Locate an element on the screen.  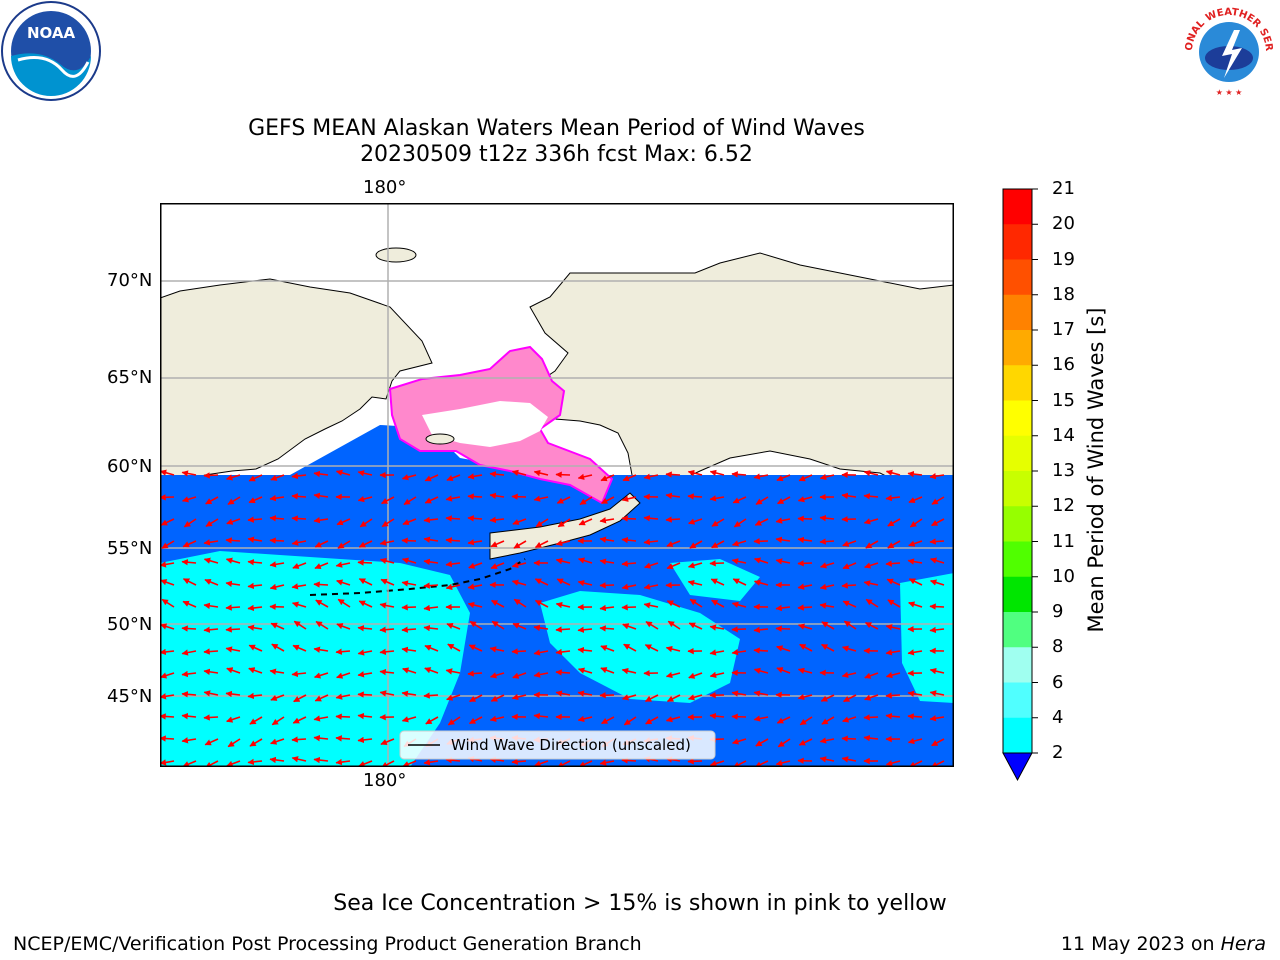
colorbar-segment is located at coordinates (1017, 489).